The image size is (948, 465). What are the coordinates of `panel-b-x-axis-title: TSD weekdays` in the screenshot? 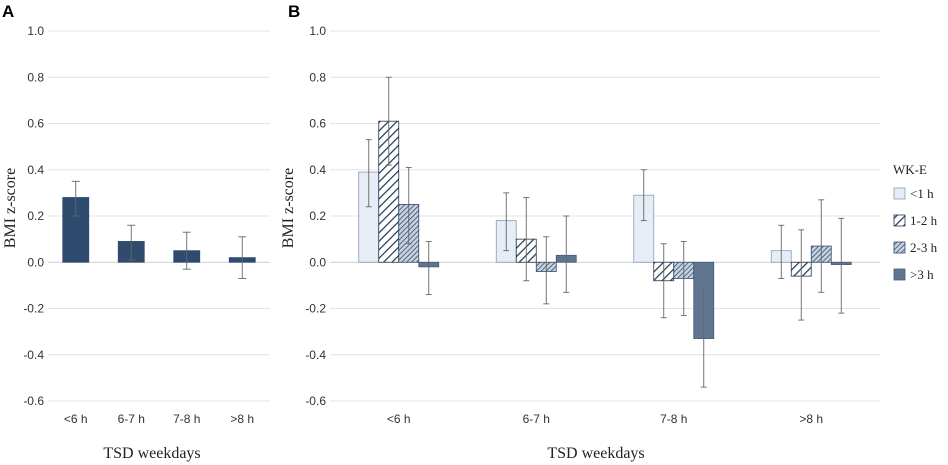 It's located at (595, 453).